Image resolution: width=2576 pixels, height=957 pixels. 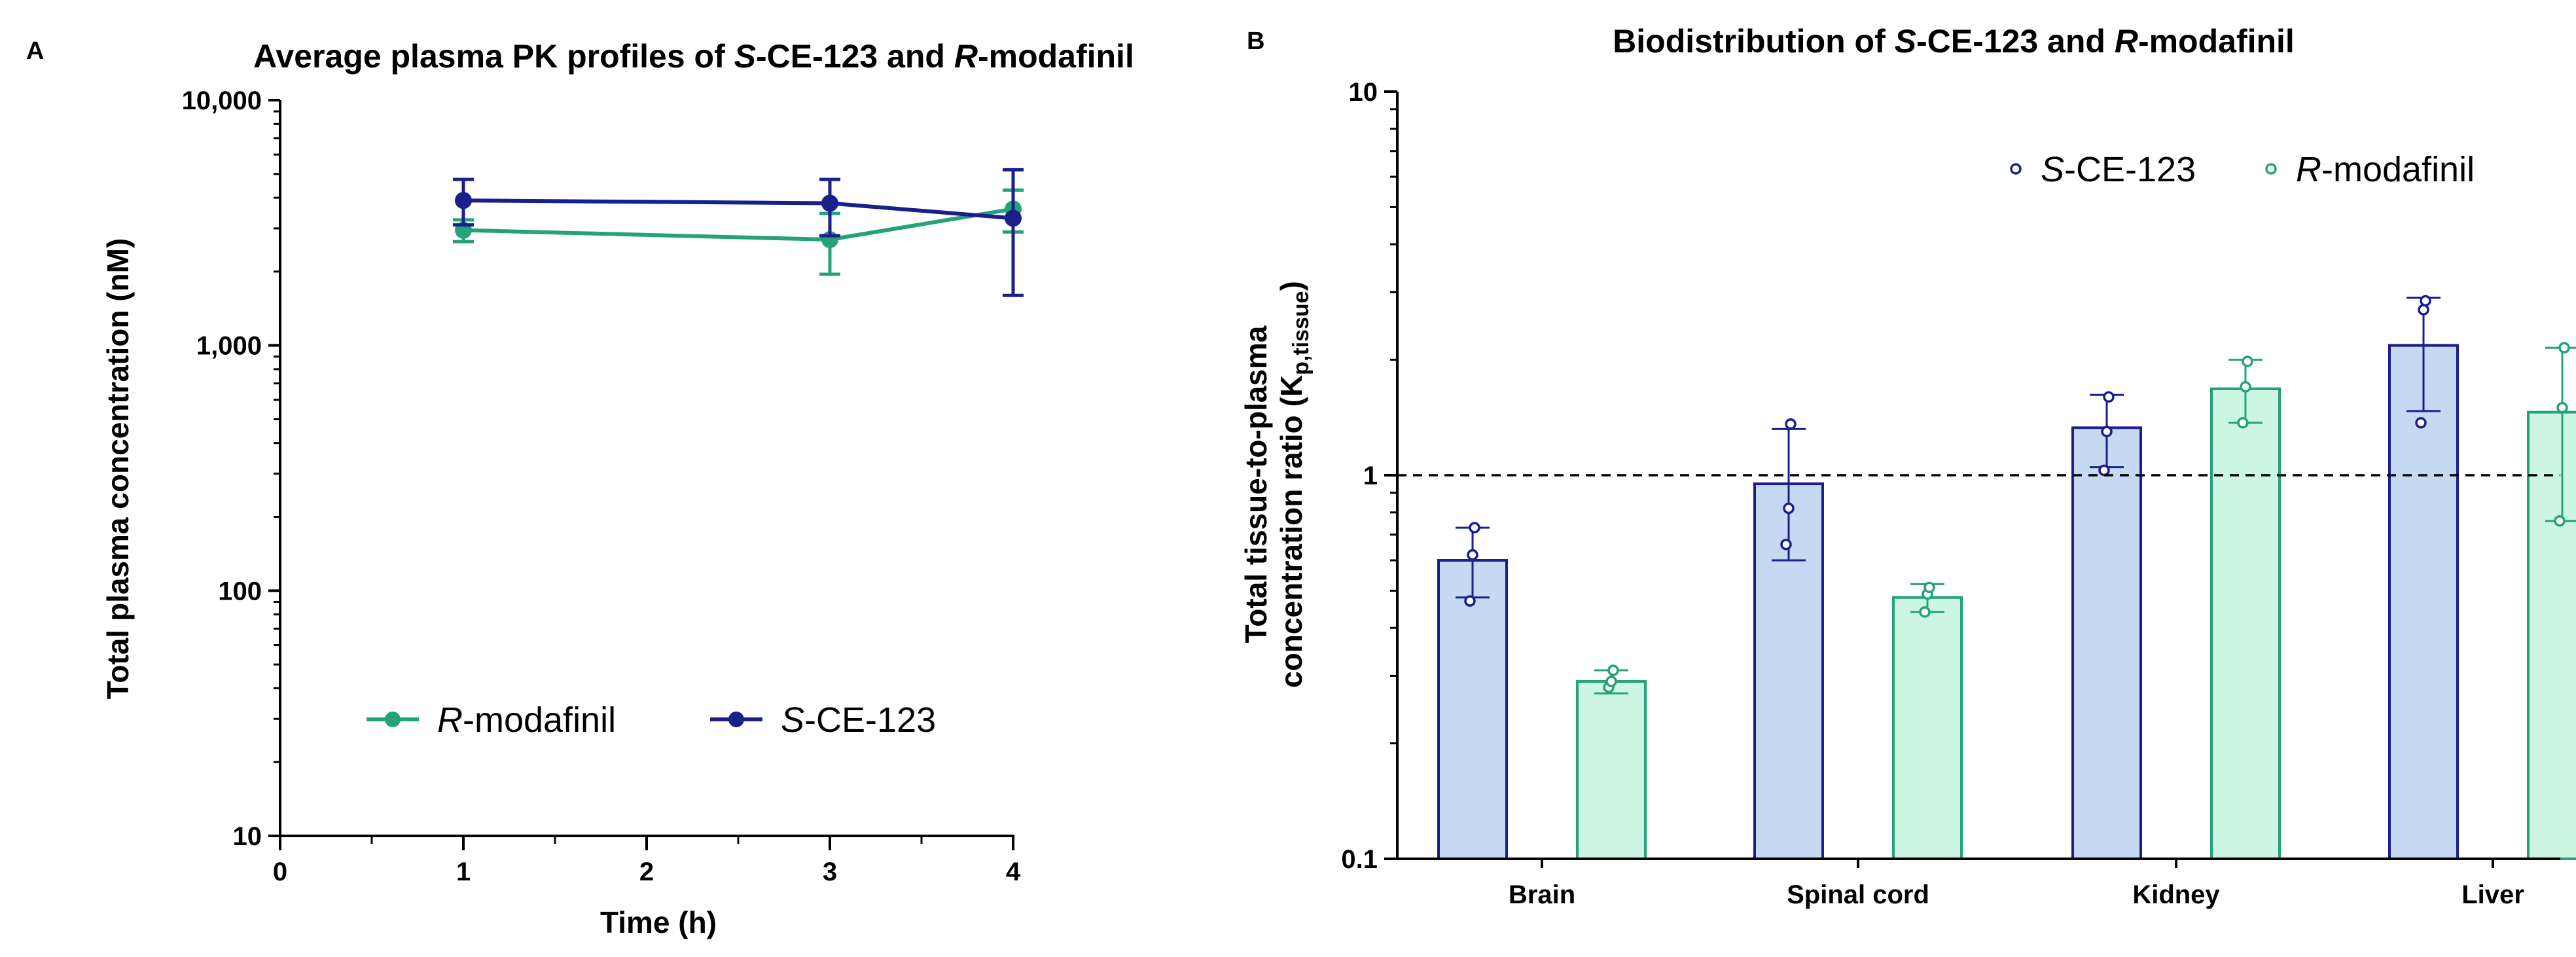 I want to click on bar-group-kidney-r-modafinil, so click(x=2245, y=607).